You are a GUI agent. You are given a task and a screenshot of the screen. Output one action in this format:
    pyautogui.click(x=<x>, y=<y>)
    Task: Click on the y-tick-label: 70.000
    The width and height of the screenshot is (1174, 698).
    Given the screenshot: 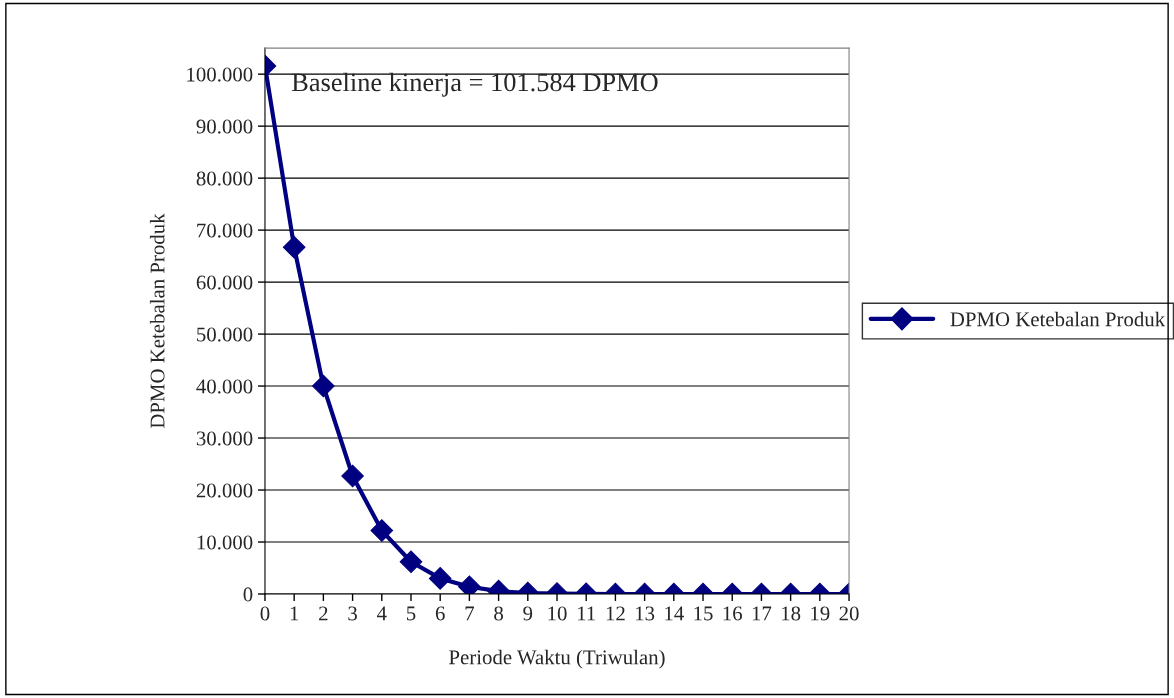 What is the action you would take?
    pyautogui.click(x=225, y=230)
    